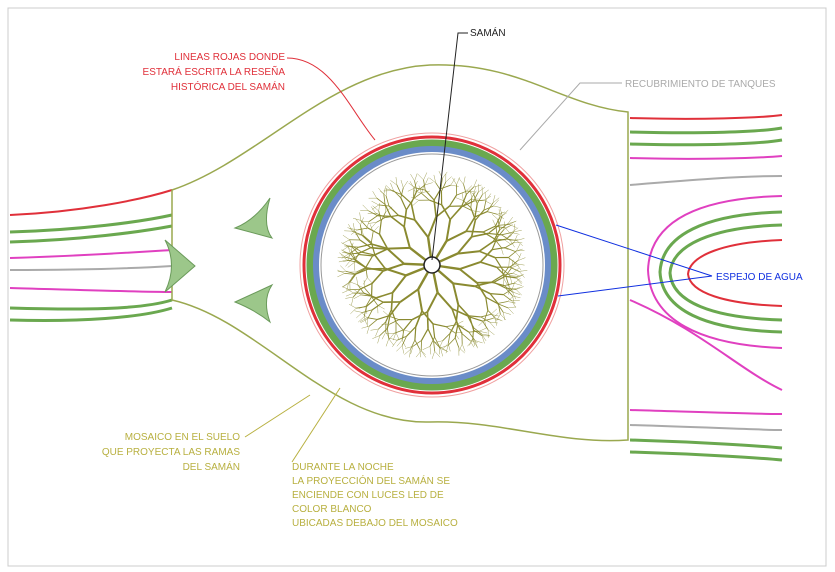  I want to click on label-line: UBICADAS DEBAJO DEL MOSAICO, so click(375, 523).